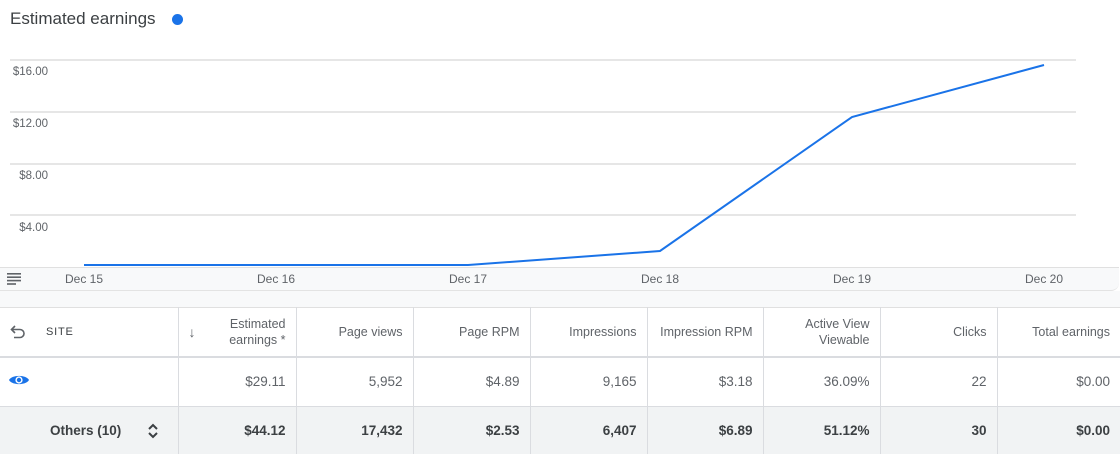 The image size is (1120, 454). I want to click on site-cell-others: Others (10), so click(89, 430).